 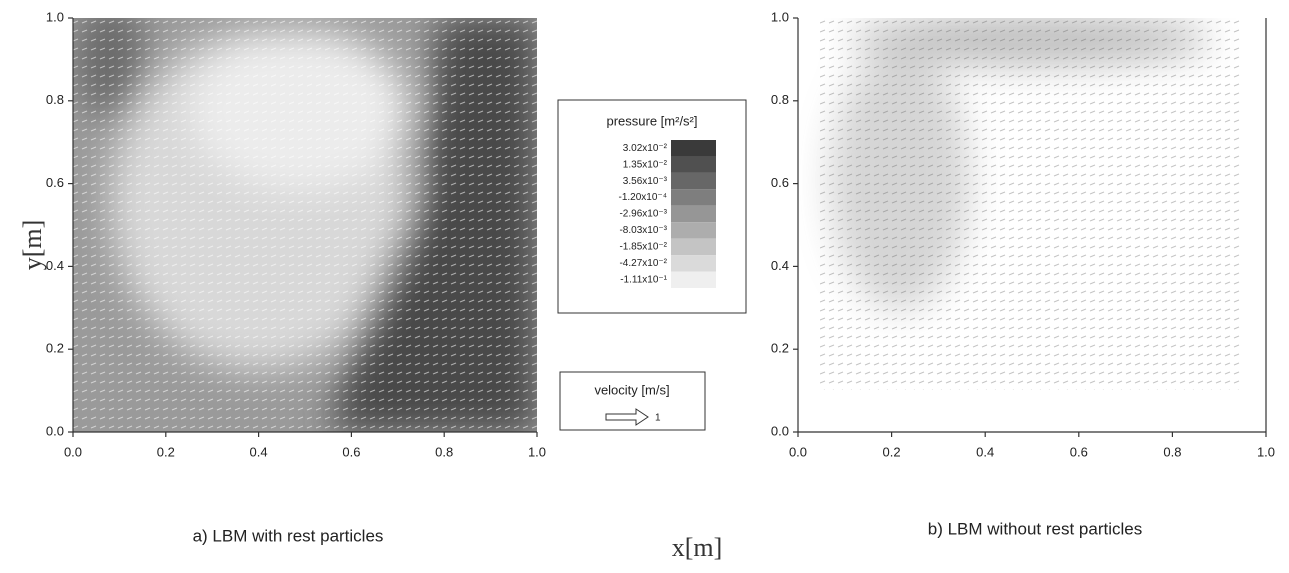 What do you see at coordinates (658, 418) in the screenshot?
I see `velocity-scale-label: 1` at bounding box center [658, 418].